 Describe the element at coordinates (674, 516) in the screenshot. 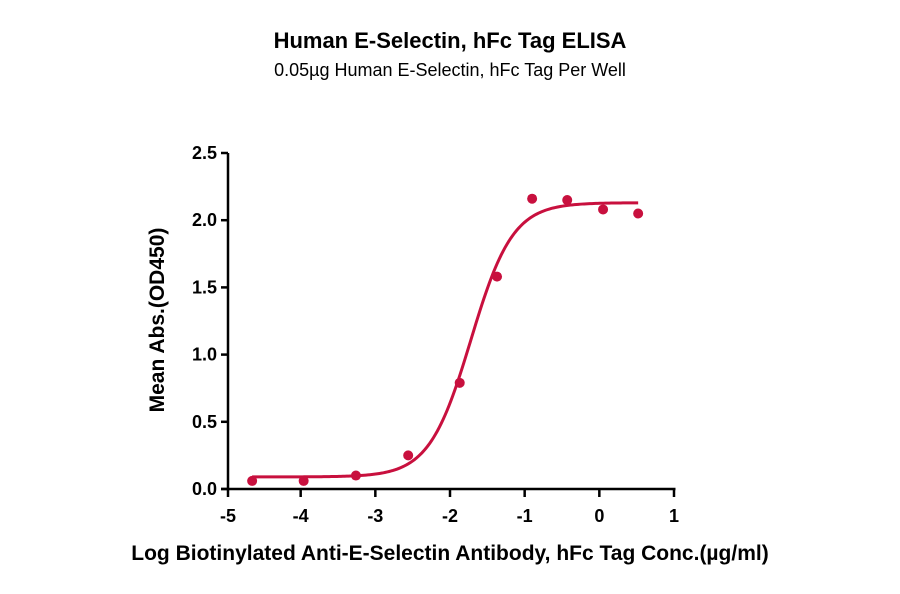

I see `x-tick-label: 1` at that location.